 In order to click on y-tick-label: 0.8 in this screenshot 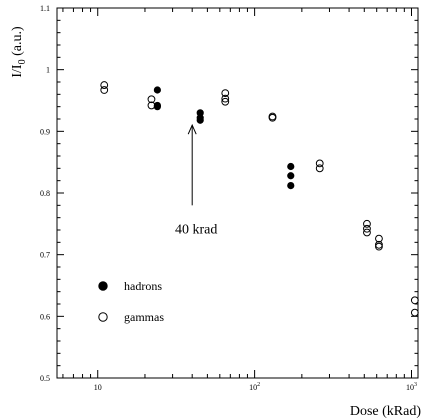, I will do `click(45, 193)`.